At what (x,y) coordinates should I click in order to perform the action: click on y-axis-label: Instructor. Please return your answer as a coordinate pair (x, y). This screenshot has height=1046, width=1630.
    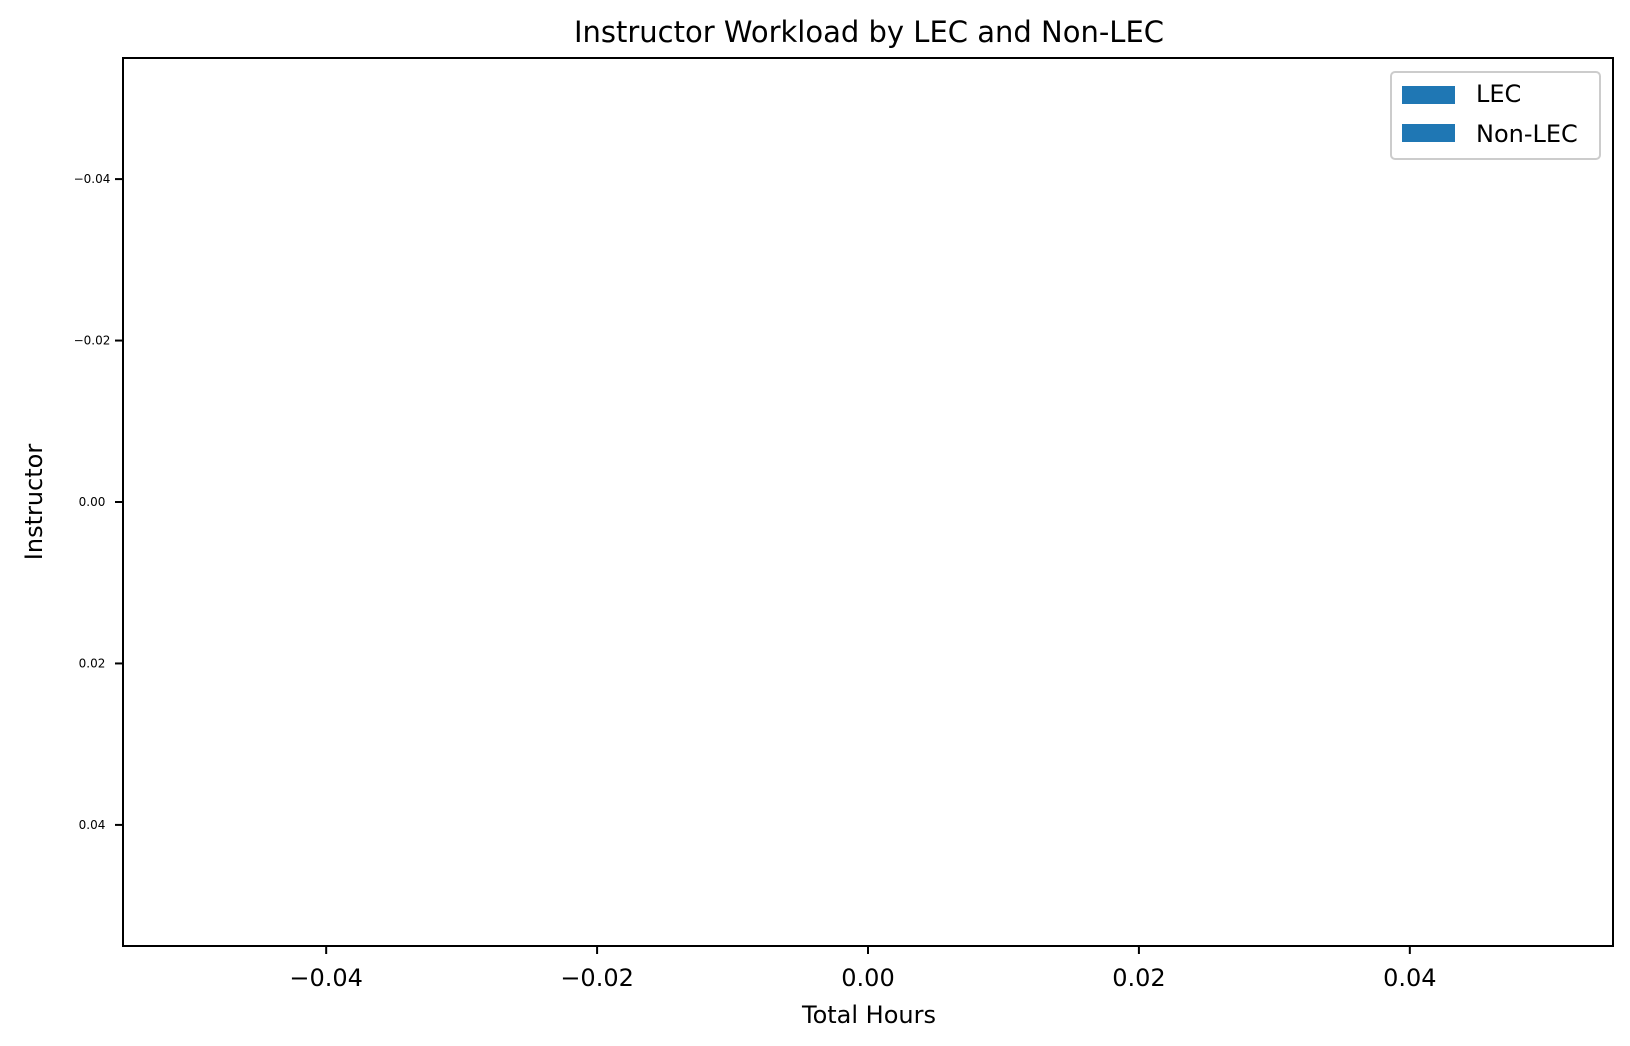
    Looking at the image, I should click on (34, 502).